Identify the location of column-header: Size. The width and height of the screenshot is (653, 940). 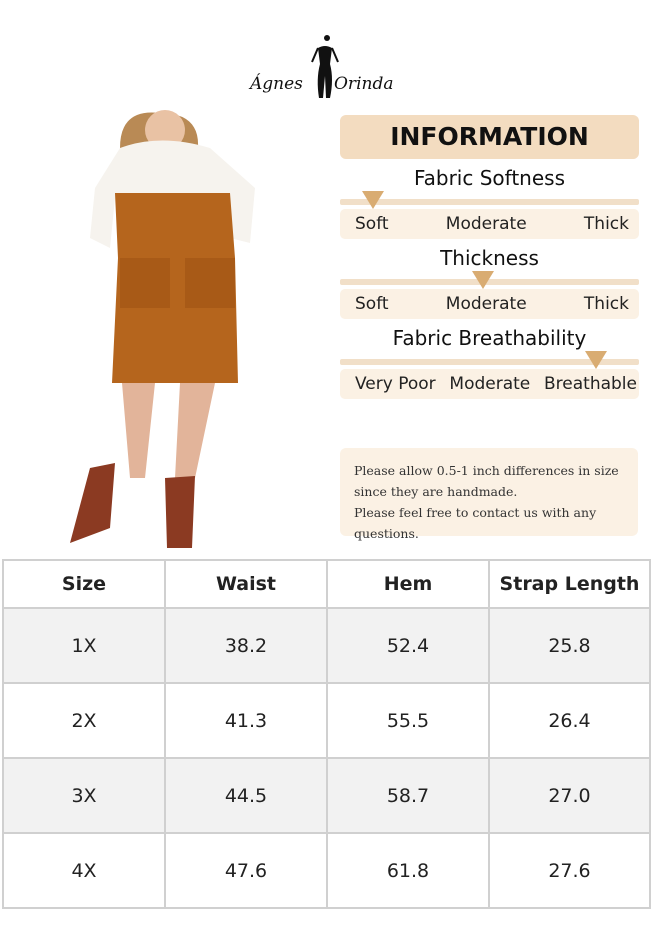
(84, 584).